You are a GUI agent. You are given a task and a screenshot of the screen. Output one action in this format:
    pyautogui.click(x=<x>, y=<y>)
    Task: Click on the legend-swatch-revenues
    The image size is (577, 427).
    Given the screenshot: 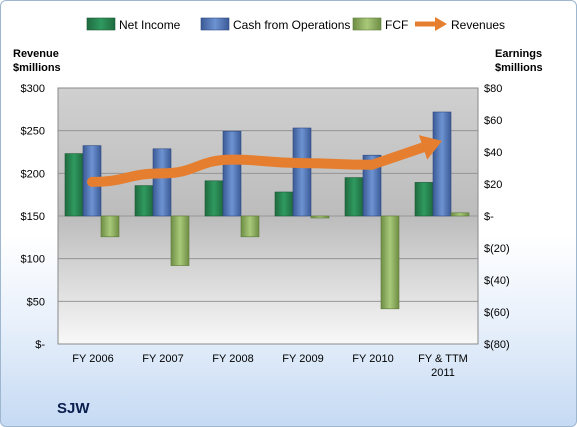 What is the action you would take?
    pyautogui.click(x=431, y=24)
    